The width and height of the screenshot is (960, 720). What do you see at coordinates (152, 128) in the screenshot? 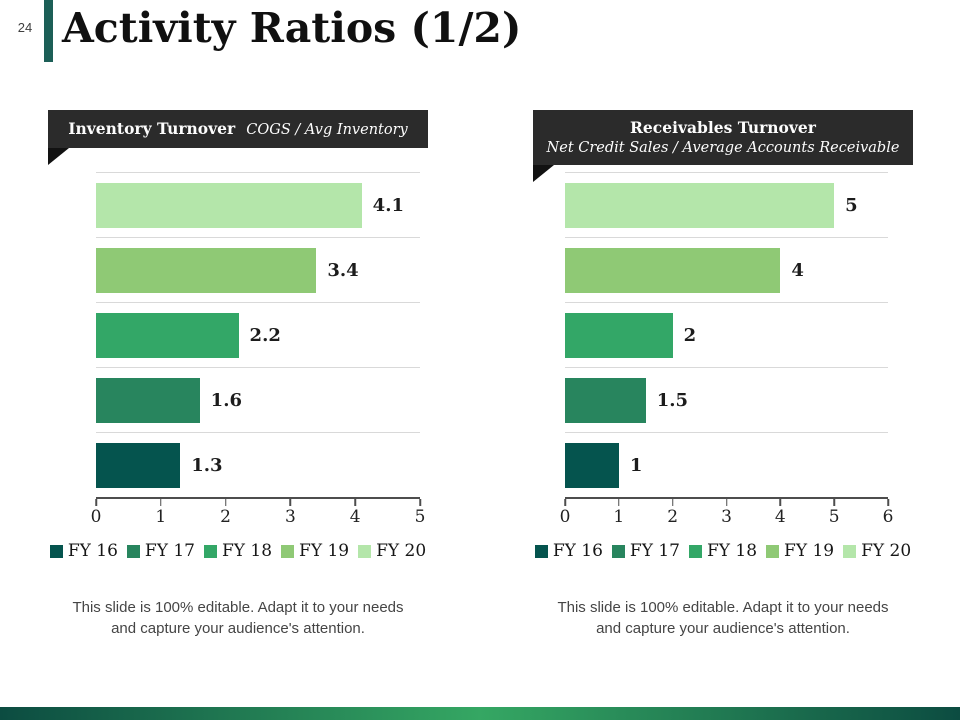
I see `chart-title: Inventory Turnover` at bounding box center [152, 128].